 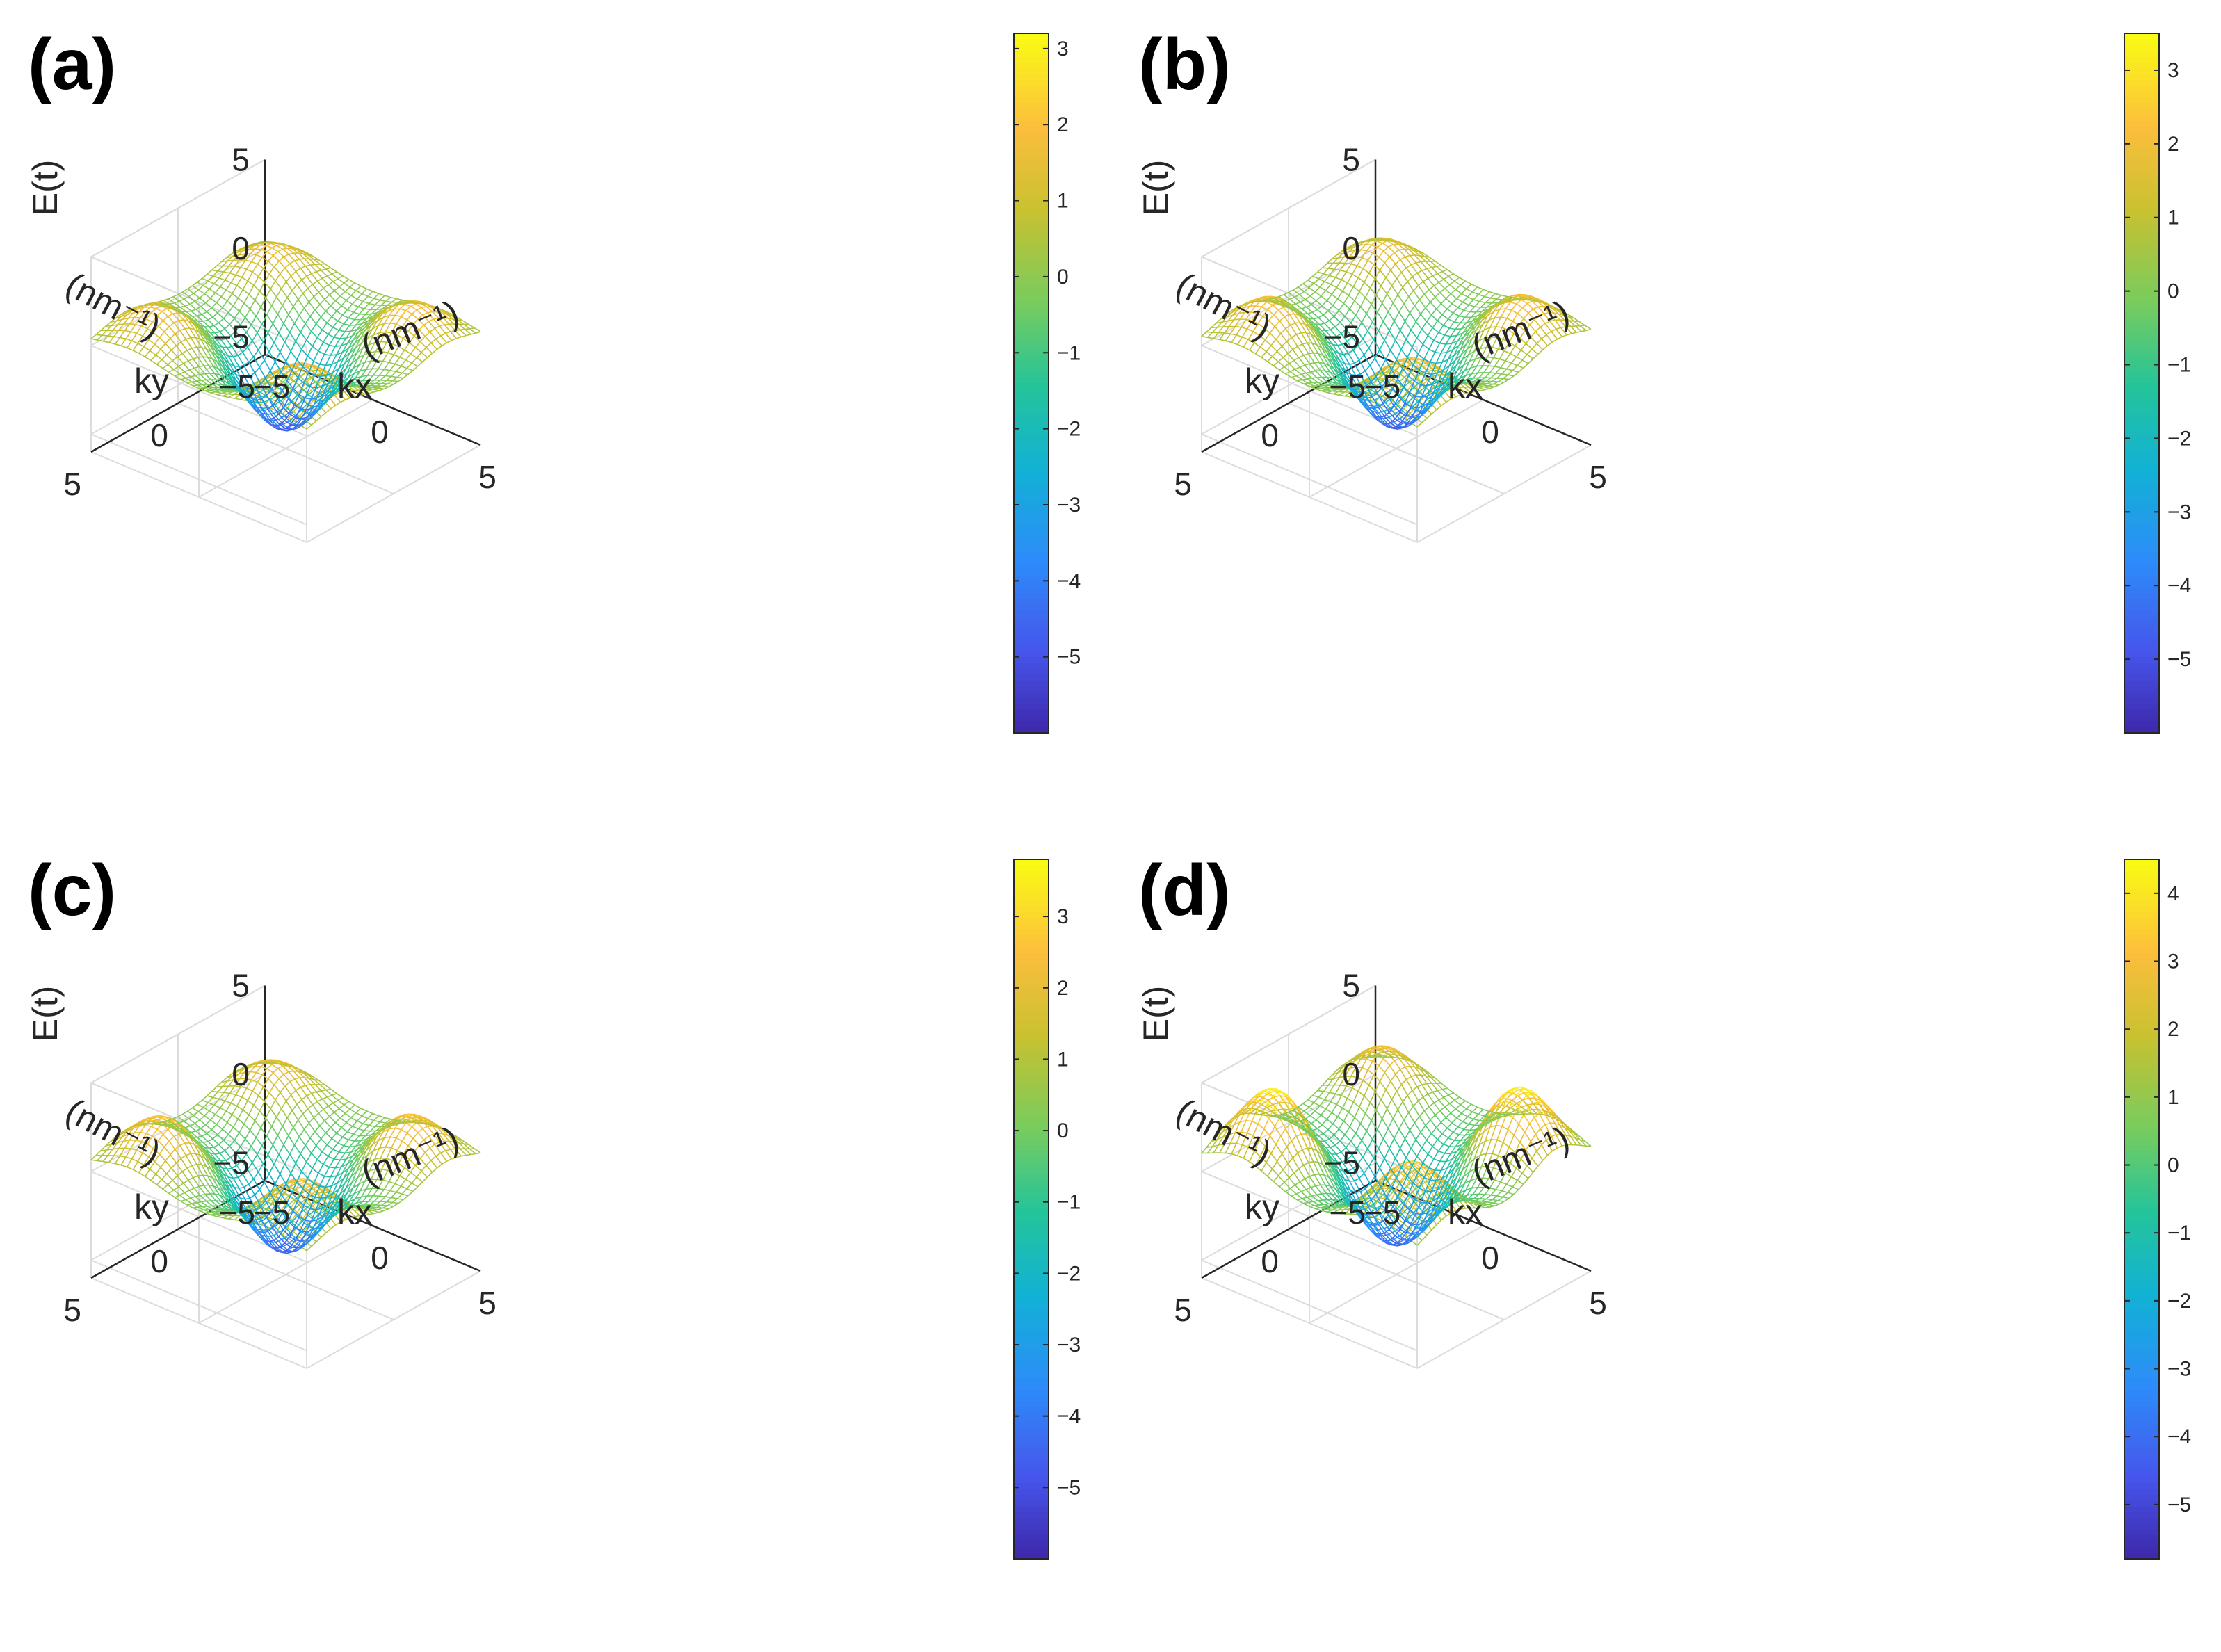 I want to click on box-edge, so click(x=178, y=208).